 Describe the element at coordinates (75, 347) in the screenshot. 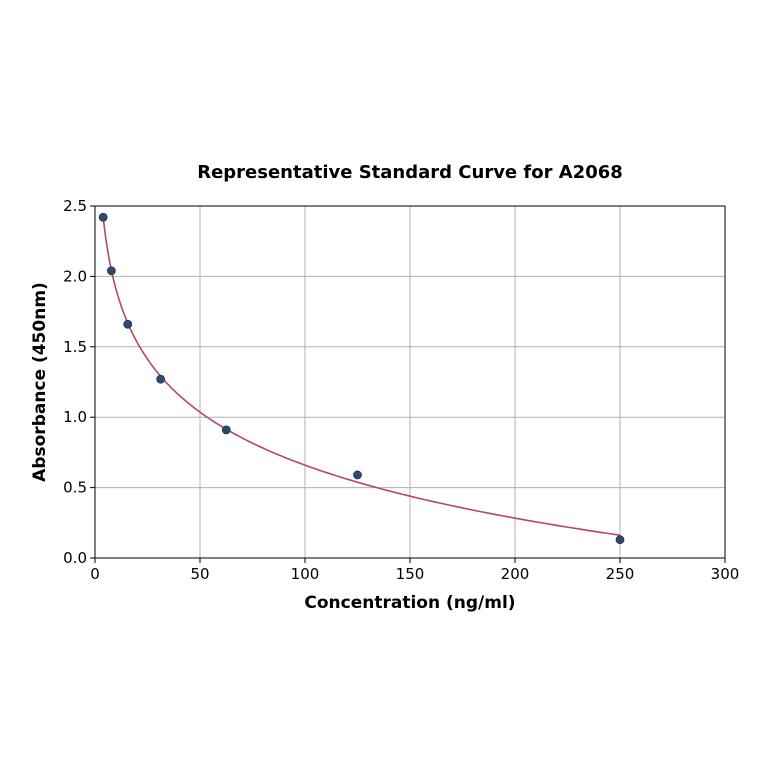

I see `y-tick-label: 1.5` at that location.